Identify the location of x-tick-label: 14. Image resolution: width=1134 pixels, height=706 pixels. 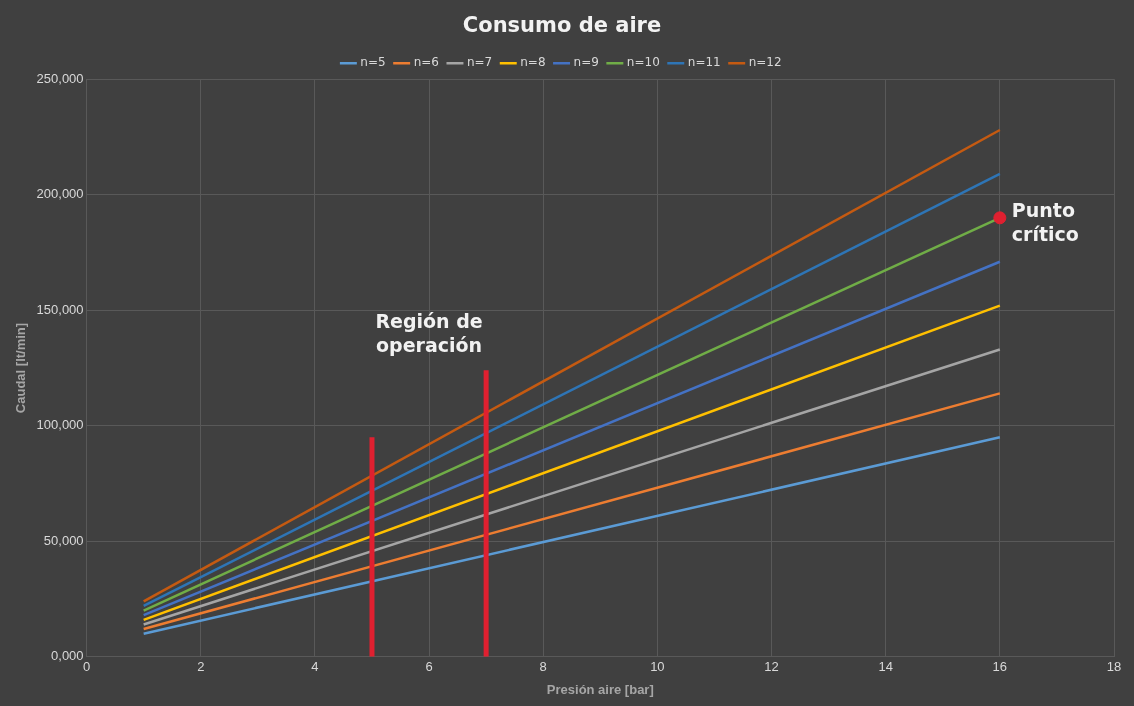
(885, 667).